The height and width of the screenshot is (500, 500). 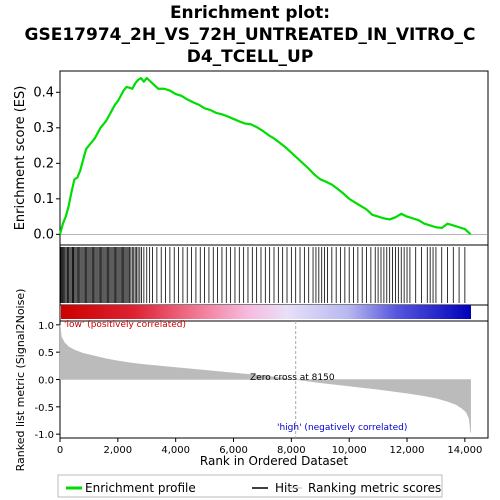 What do you see at coordinates (43, 92) in the screenshot?
I see `es-y-tick-label: 0.4` at bounding box center [43, 92].